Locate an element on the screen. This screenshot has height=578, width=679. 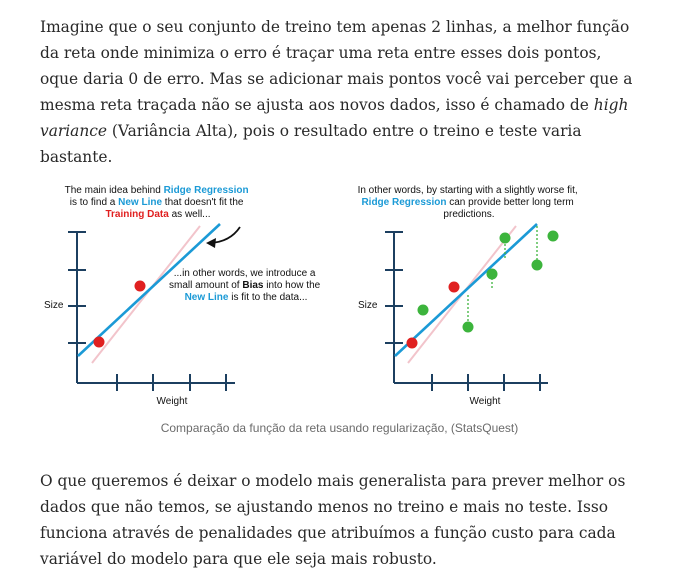
left-x-ticks is located at coordinates (171, 382).